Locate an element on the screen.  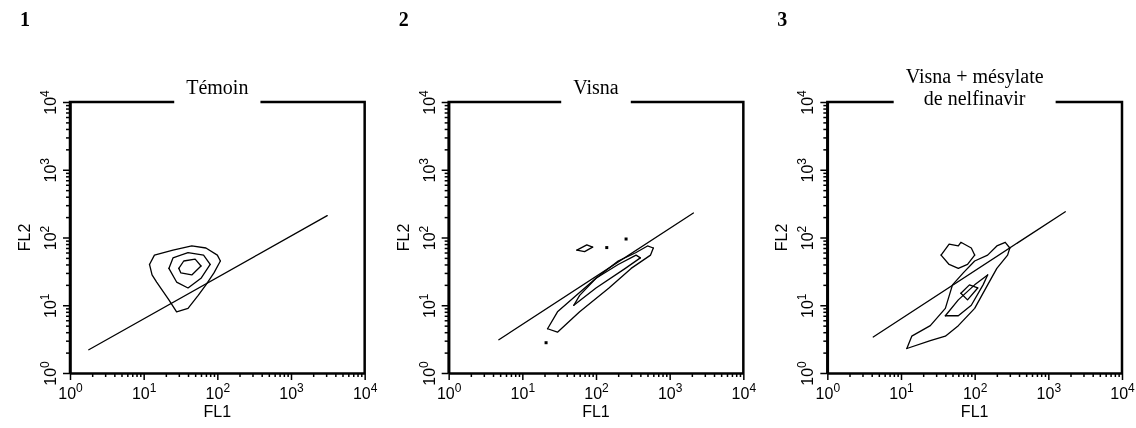
chart-title: Témoin is located at coordinates (217, 87).